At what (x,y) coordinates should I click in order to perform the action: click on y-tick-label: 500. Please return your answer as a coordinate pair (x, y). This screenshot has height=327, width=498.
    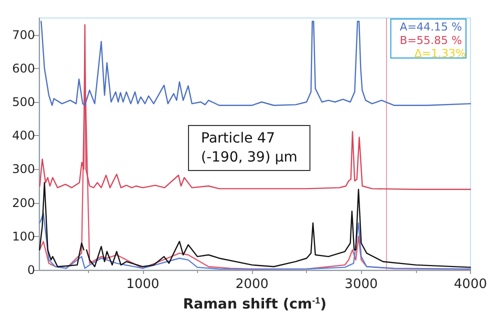
    Looking at the image, I should click on (23, 102).